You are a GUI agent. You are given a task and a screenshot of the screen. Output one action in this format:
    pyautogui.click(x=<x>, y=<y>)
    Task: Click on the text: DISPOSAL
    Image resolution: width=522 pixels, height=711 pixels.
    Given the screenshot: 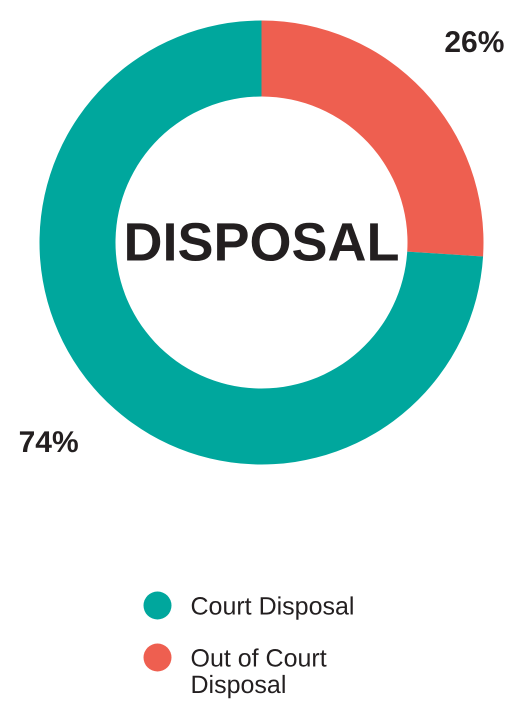 What is the action you would take?
    pyautogui.click(x=261, y=242)
    